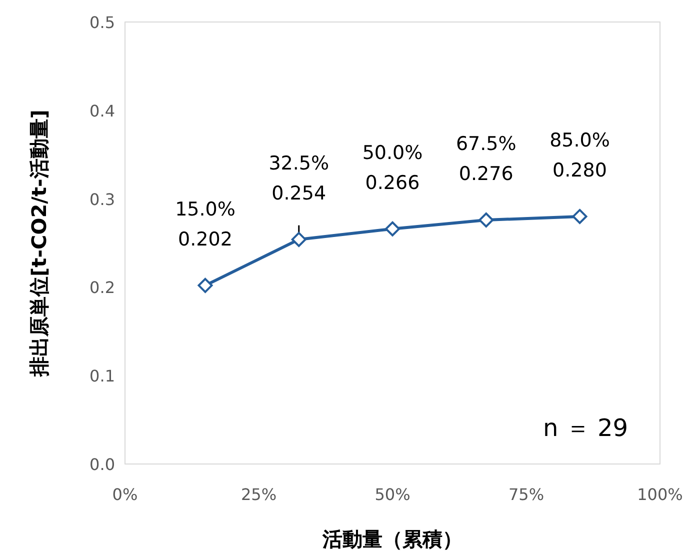 Image resolution: width=690 pixels, height=553 pixels. I want to click on y-axis-title: 排出原単位[t-CO2/t-活動量], so click(39, 244).